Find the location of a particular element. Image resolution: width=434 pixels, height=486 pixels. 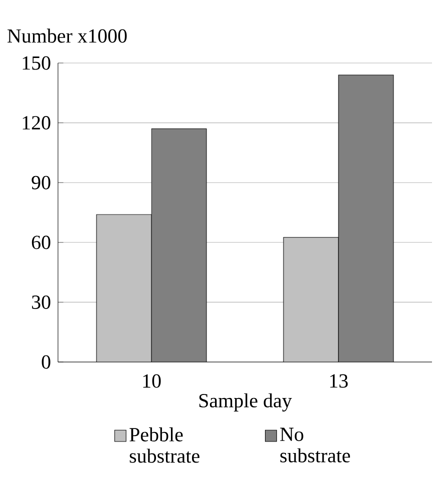

y-axis-title: Number x1000 is located at coordinates (67, 35).